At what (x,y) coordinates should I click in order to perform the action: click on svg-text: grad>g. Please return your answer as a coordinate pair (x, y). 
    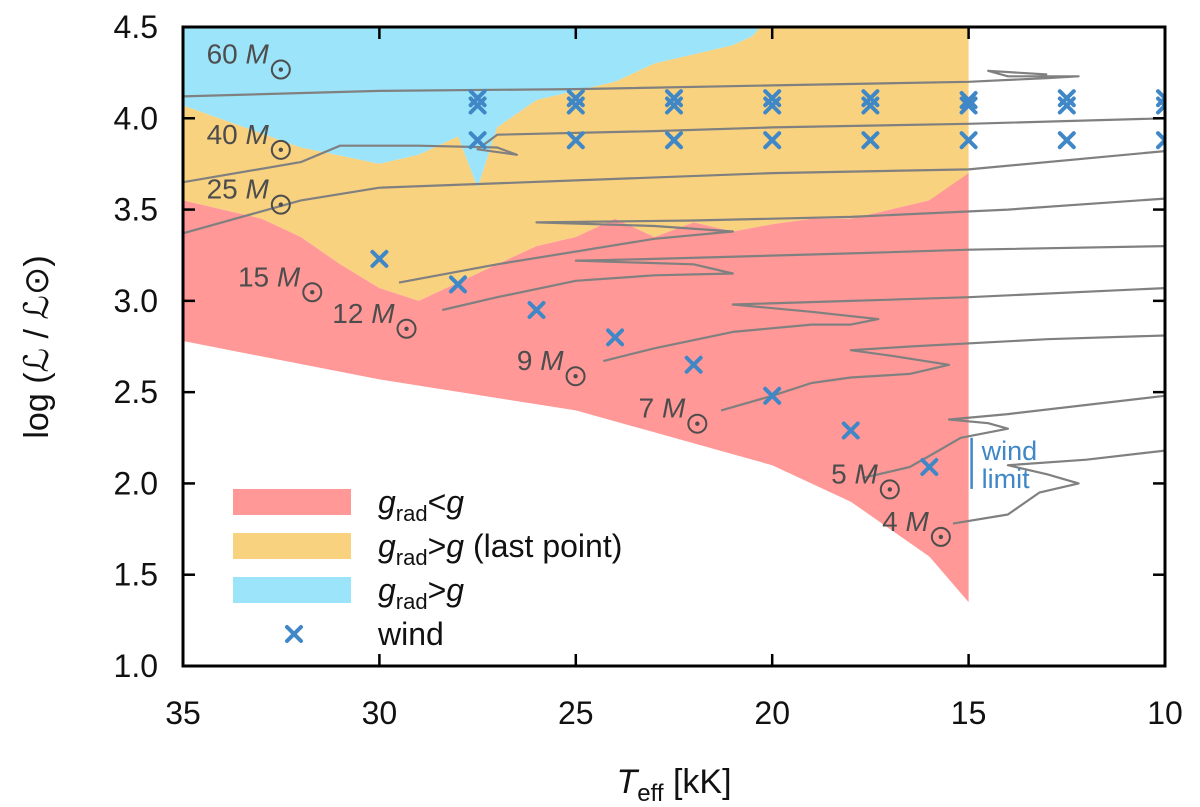
    Looking at the image, I should click on (421, 593).